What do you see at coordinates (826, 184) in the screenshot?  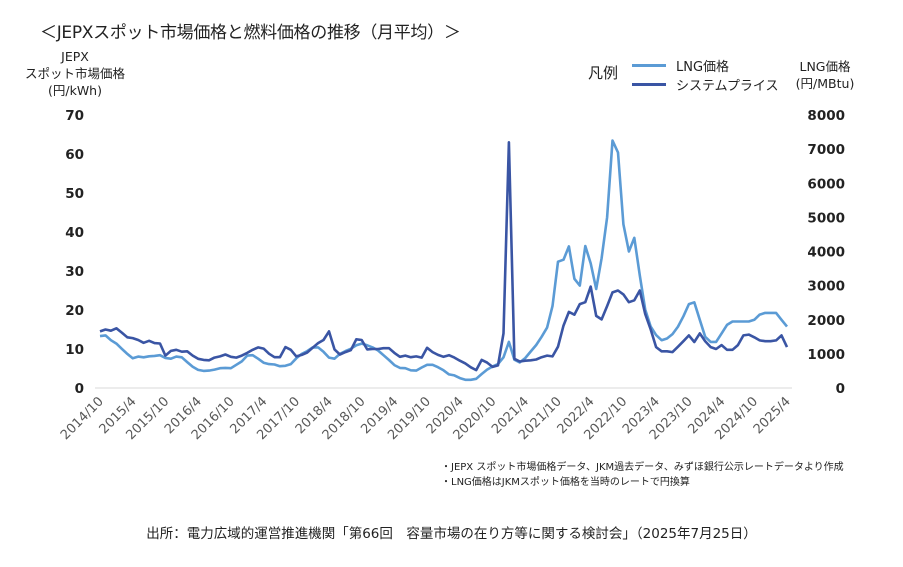 I see `right-axis-tick-label: 6000` at bounding box center [826, 184].